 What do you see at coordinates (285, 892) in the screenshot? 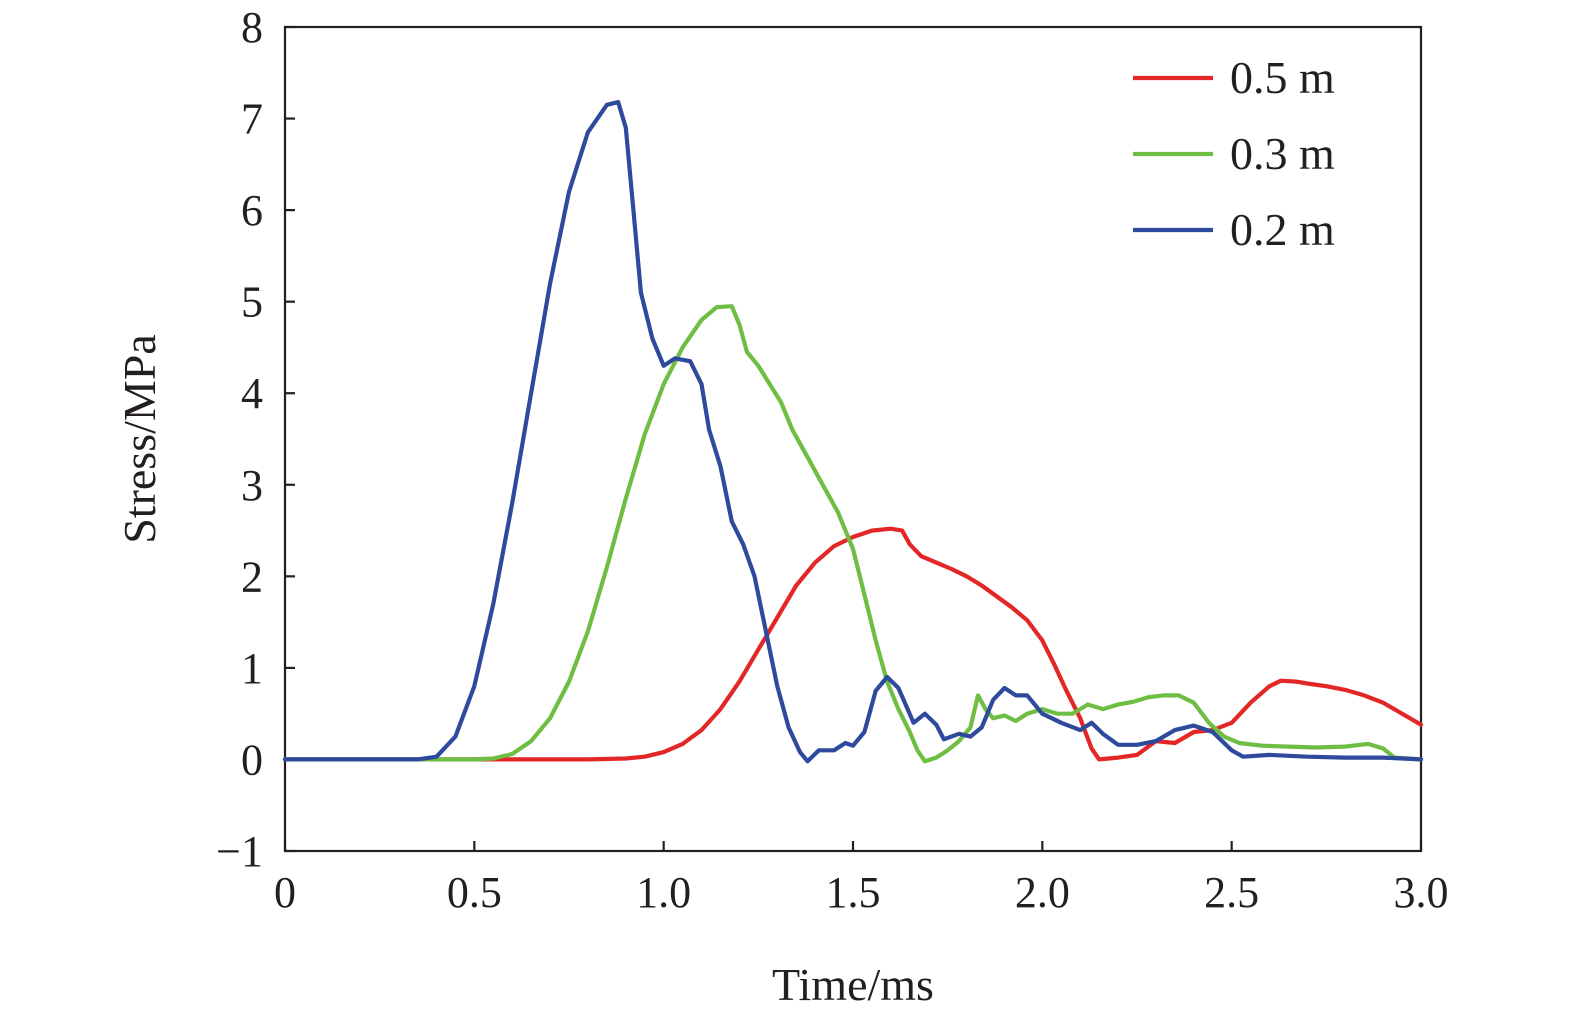
I see `x-tick-label: 0` at bounding box center [285, 892].